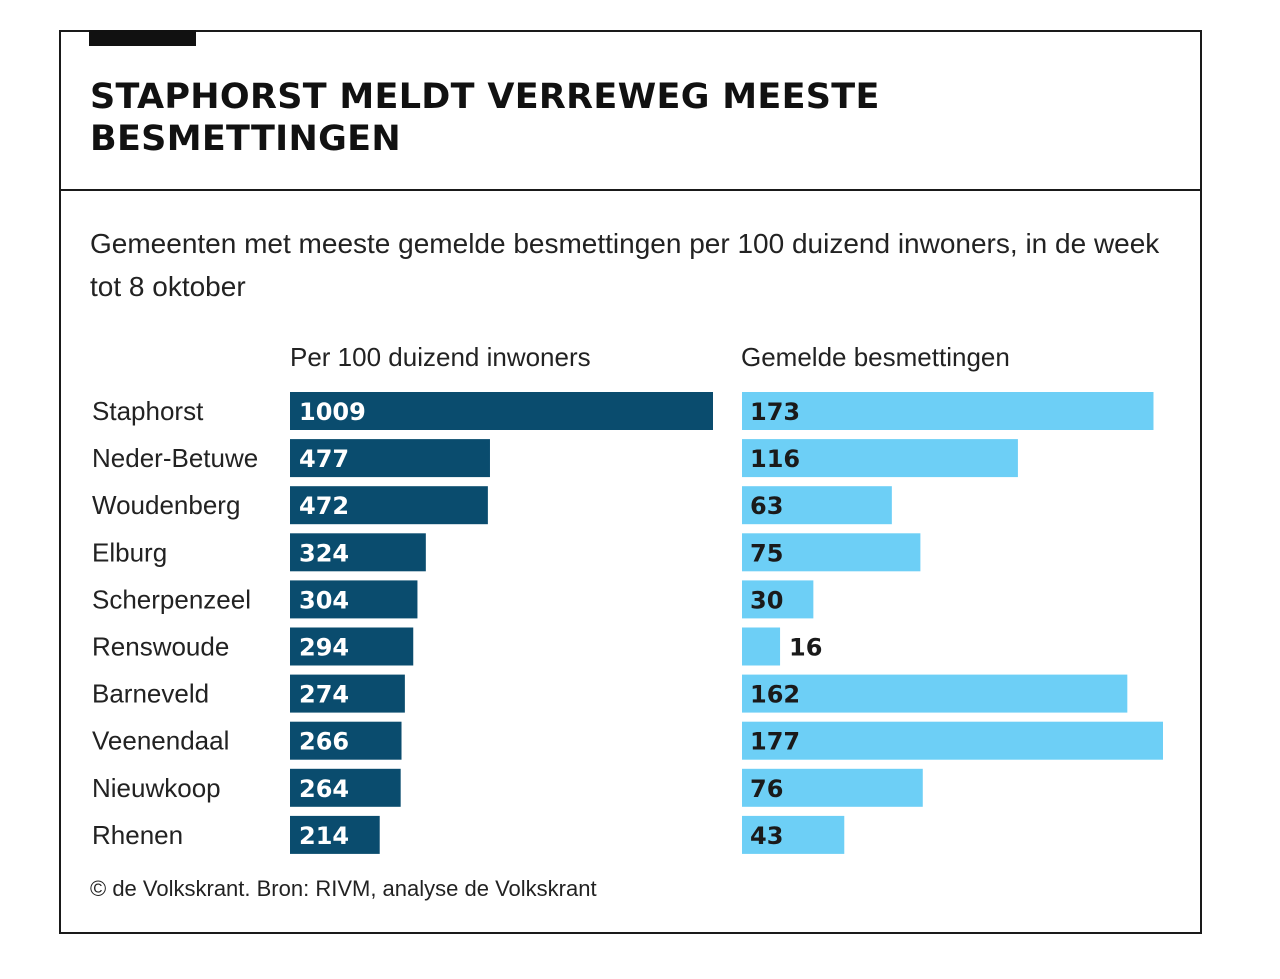  What do you see at coordinates (775, 412) in the screenshot?
I see `value-label-reported-infections: 173` at bounding box center [775, 412].